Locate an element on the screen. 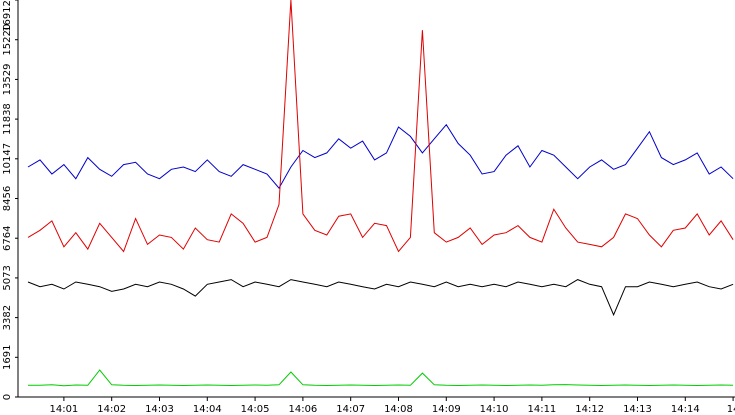 Image resolution: width=735 pixels, height=415 pixels. x-tick-label: 14:07 is located at coordinates (350, 409).